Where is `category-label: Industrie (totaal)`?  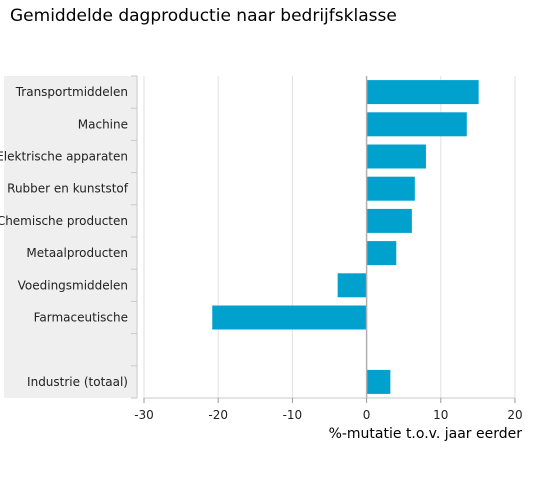
category-label: Industrie (totaal) is located at coordinates (77, 382).